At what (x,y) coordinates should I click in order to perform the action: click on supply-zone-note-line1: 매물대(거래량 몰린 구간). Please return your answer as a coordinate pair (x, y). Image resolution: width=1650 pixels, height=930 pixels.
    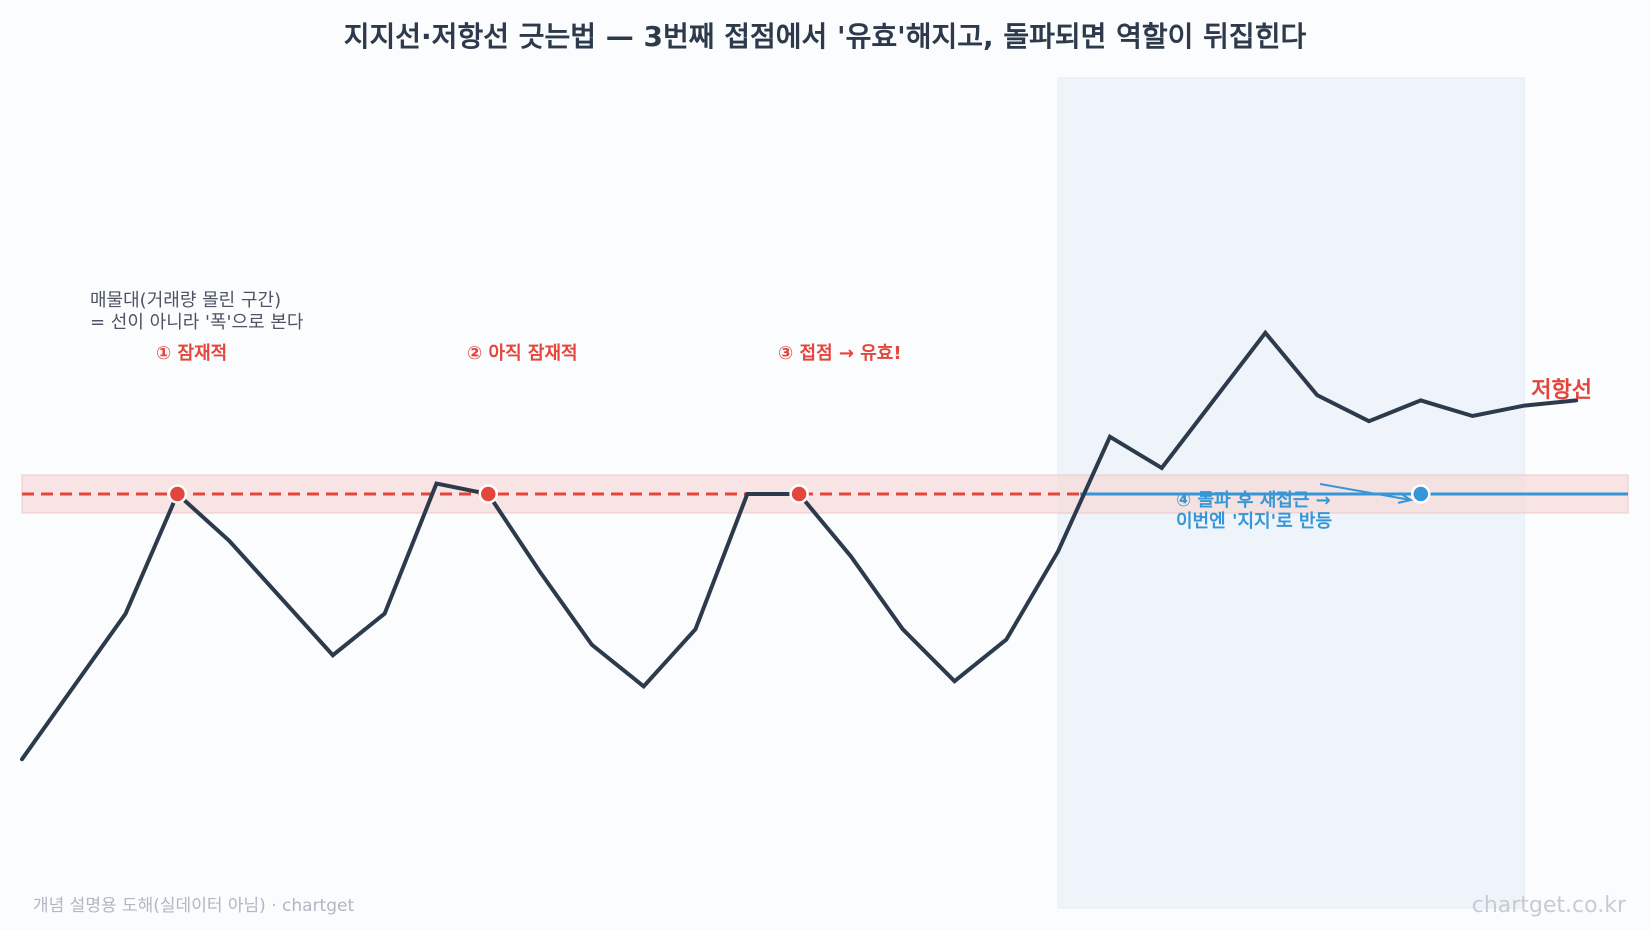
    Looking at the image, I should click on (185, 300).